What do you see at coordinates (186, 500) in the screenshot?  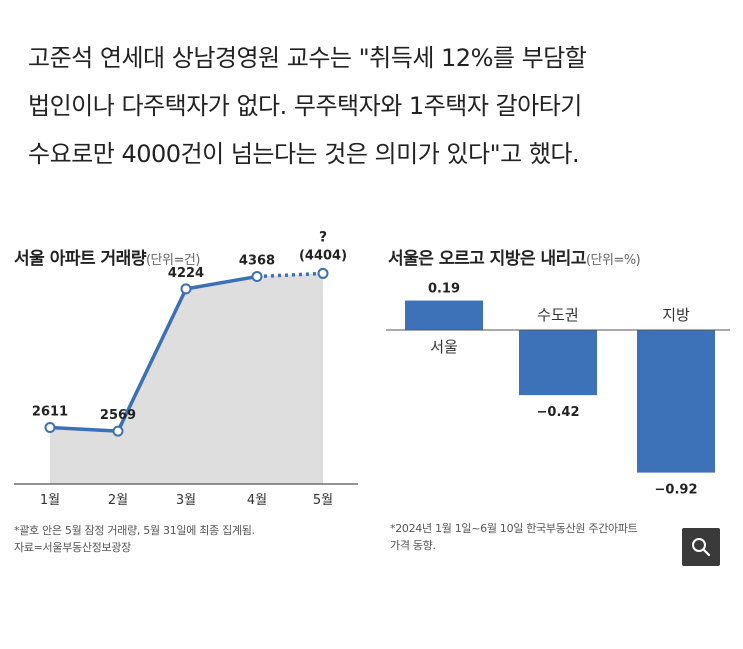 I see `x-tick-label: 3월` at bounding box center [186, 500].